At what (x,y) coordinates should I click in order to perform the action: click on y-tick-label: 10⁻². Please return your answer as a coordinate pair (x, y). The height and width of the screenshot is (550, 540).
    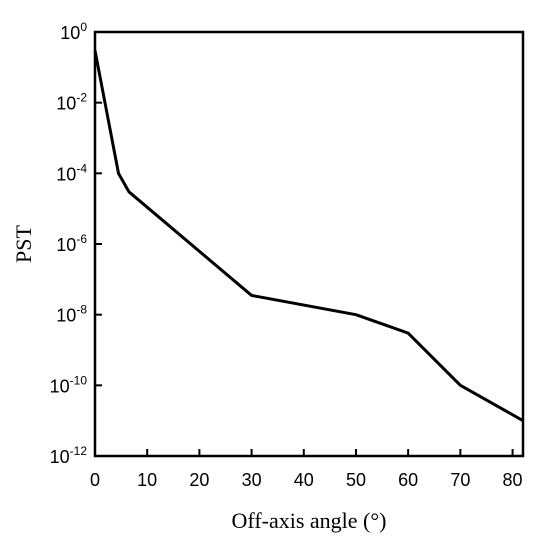
    Looking at the image, I should click on (71, 102).